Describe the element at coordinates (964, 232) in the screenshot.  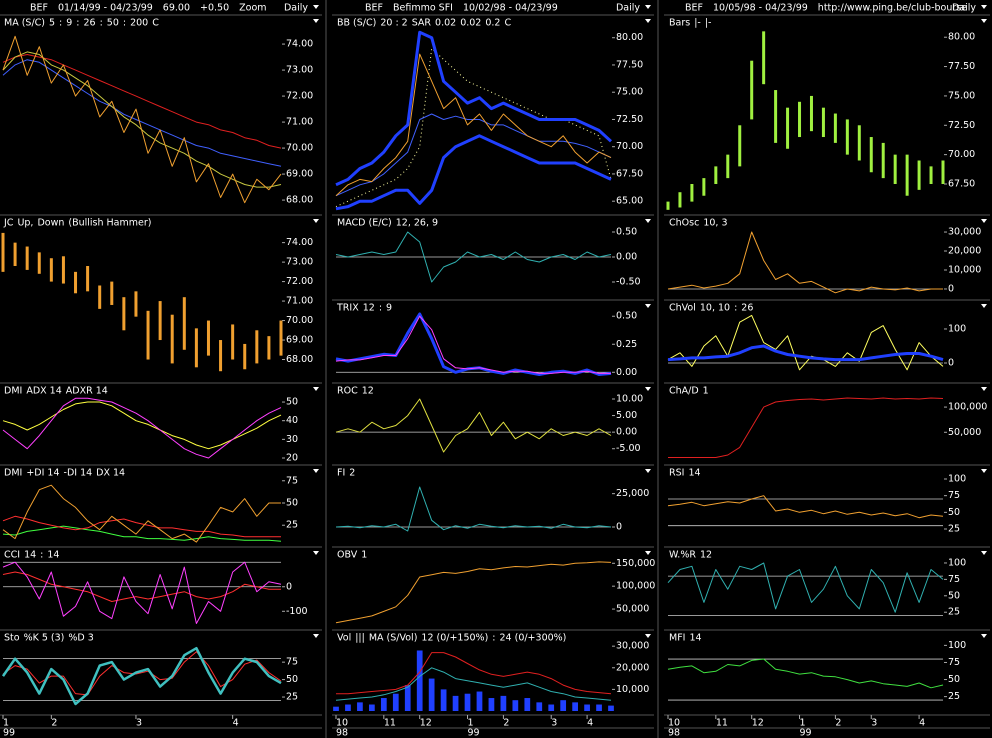
I see `y-tick-label: 30,000` at that location.